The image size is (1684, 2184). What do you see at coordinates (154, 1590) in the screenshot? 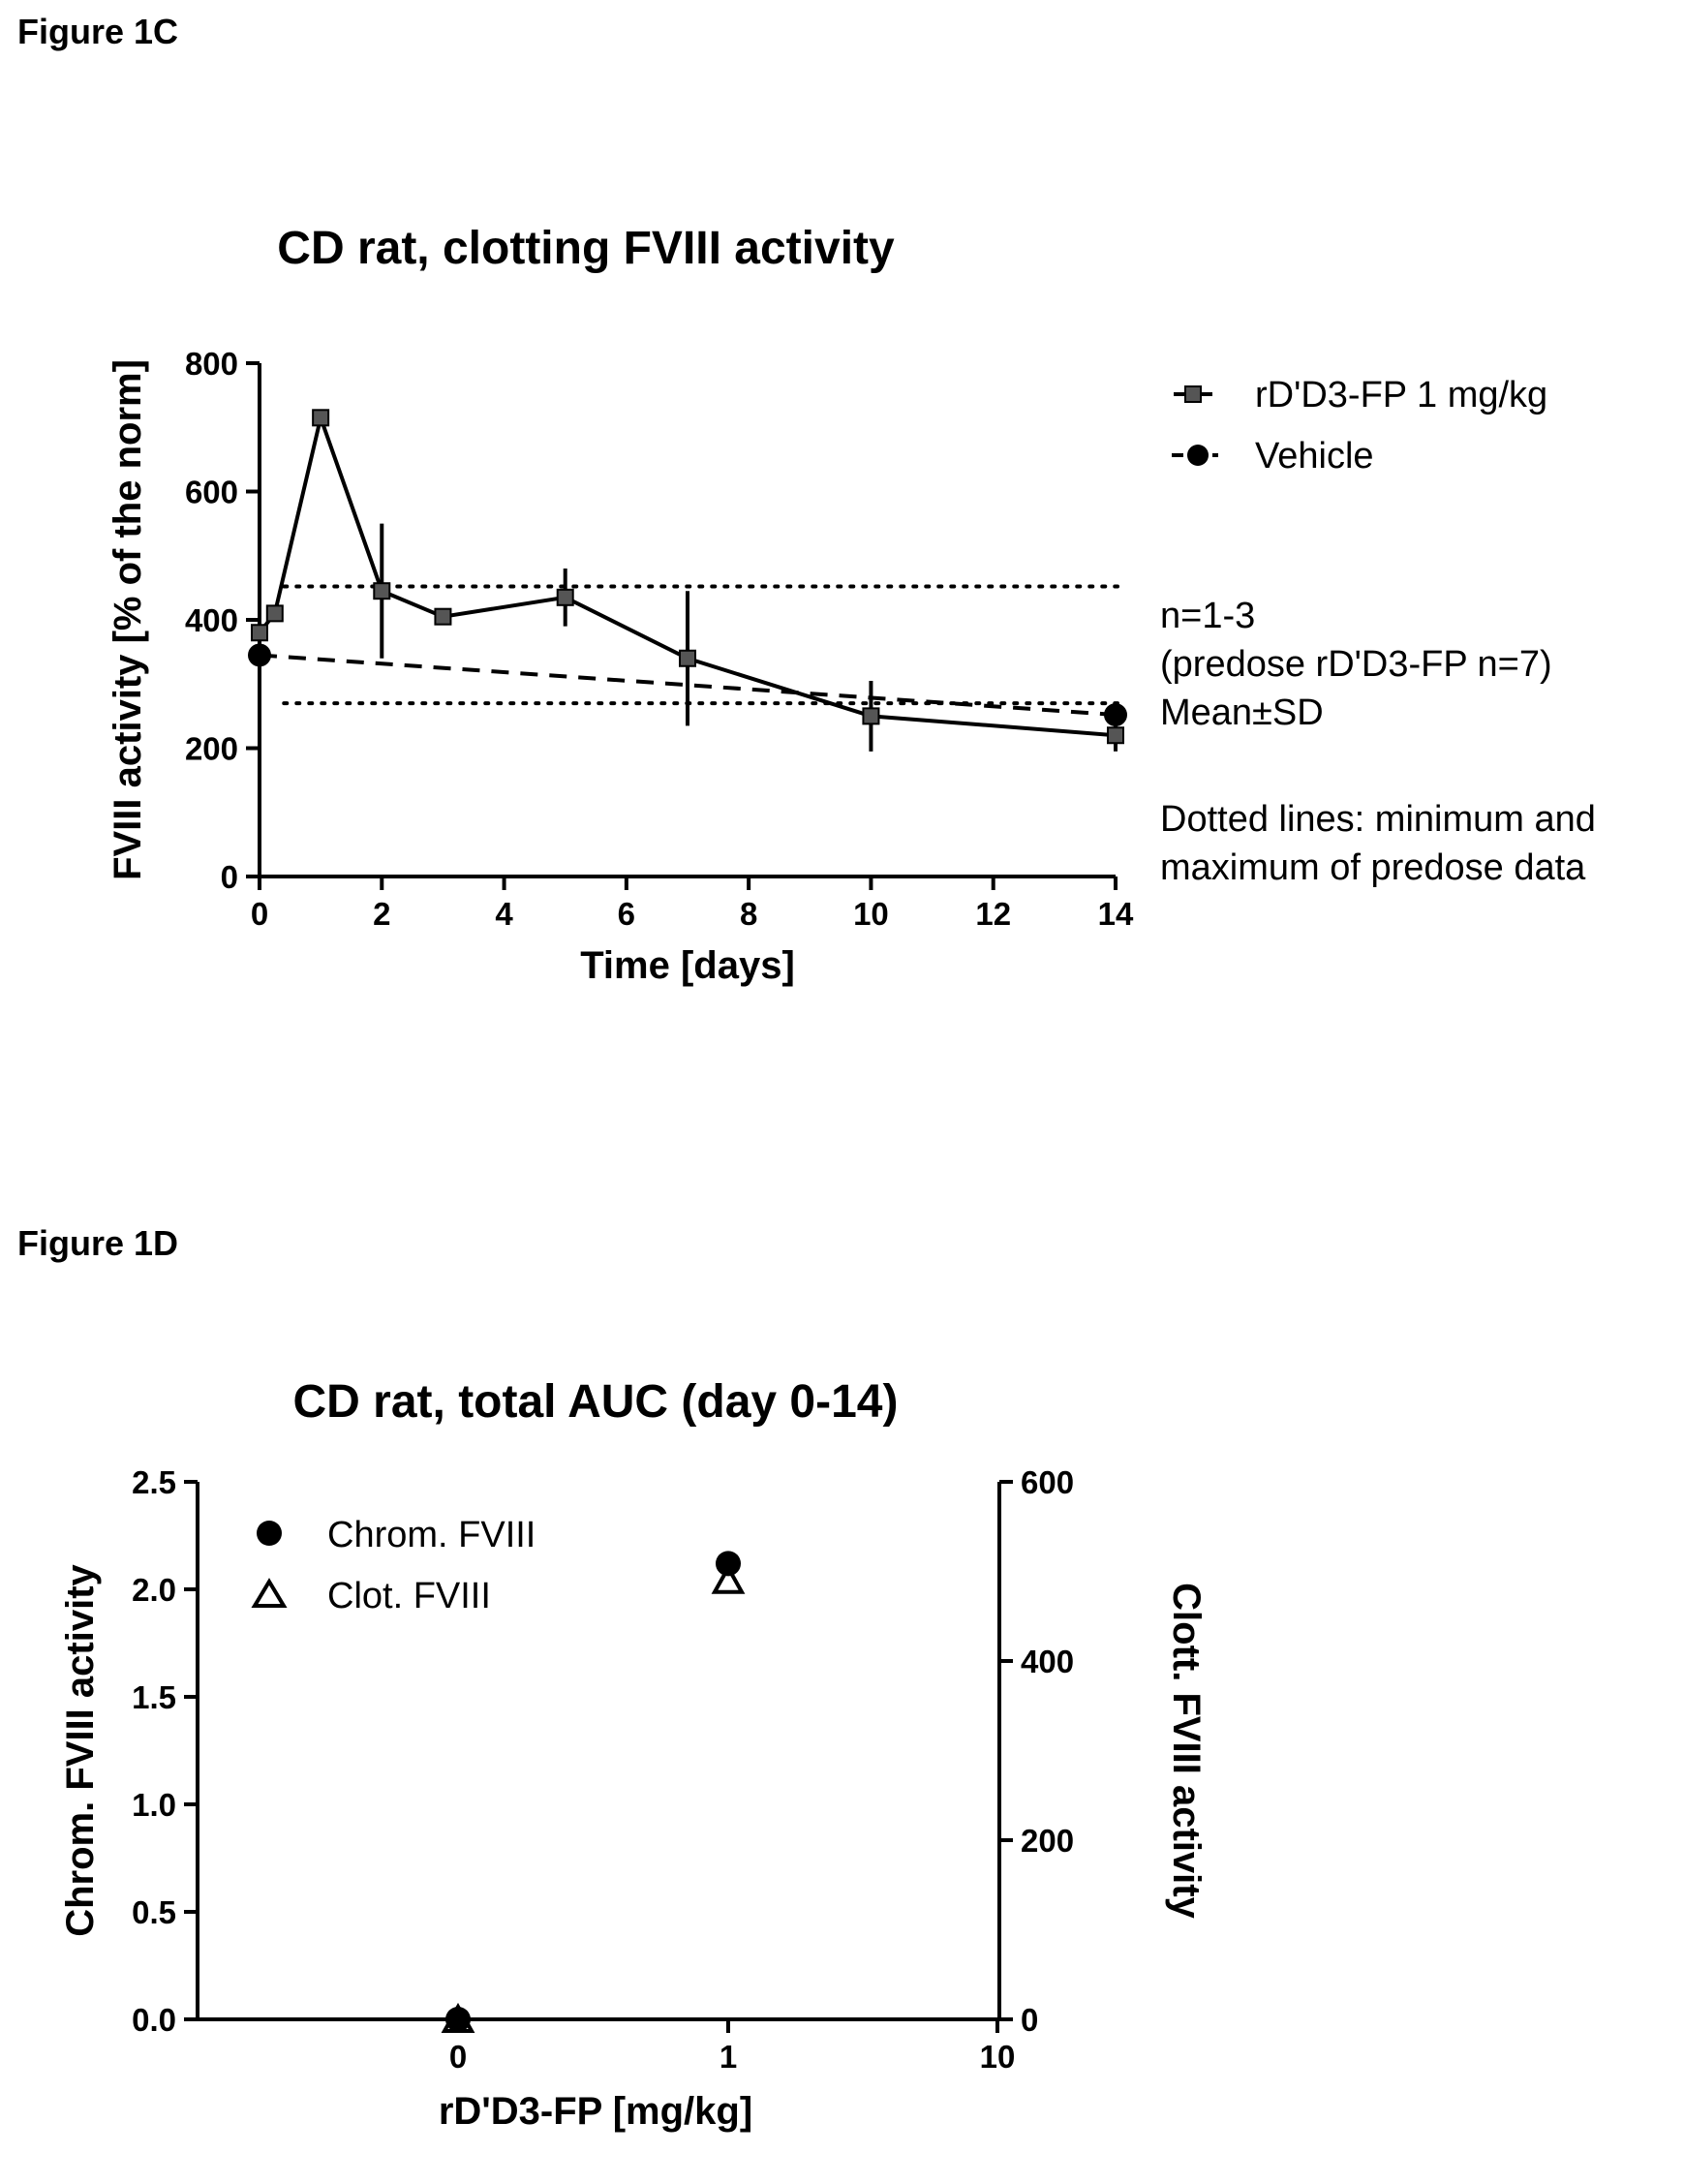
I see `y-tick-label: 2.0` at bounding box center [154, 1590].